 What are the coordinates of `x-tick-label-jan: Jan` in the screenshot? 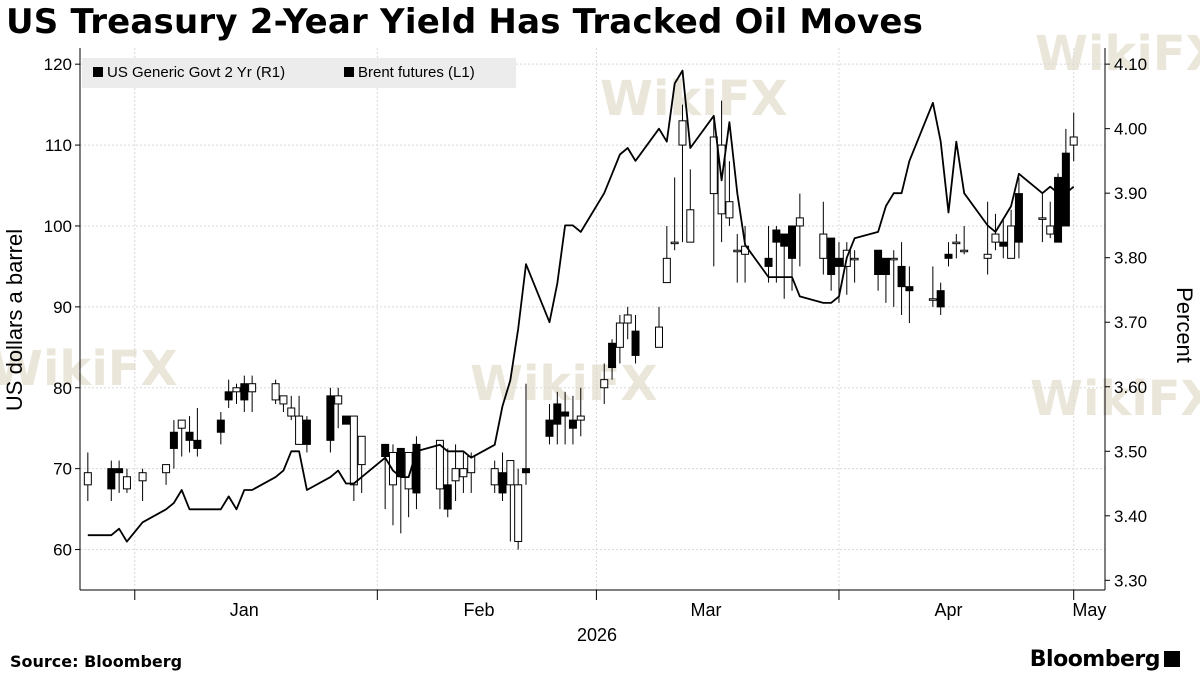 It's located at (244, 610).